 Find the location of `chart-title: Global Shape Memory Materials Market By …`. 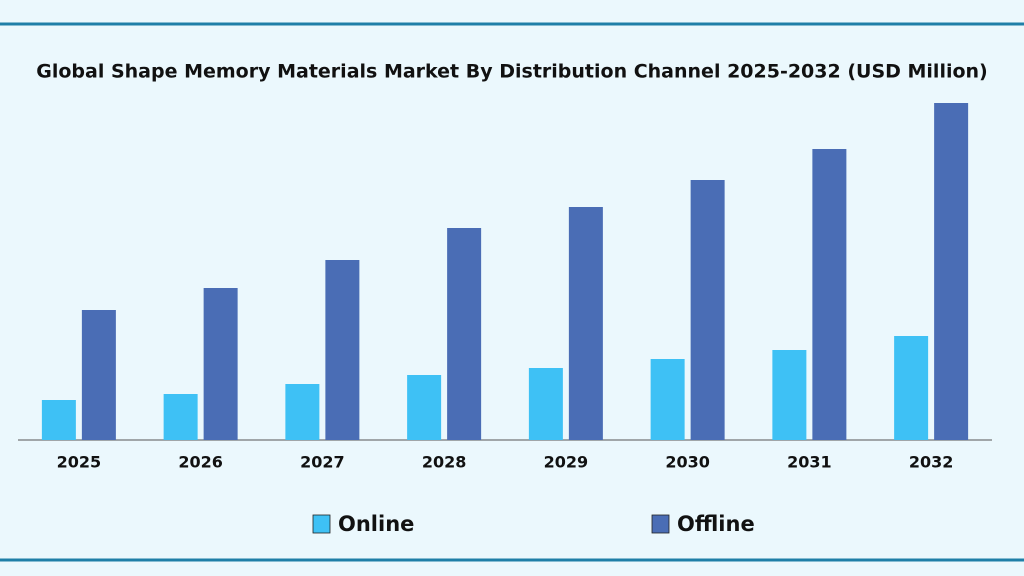

chart-title: Global Shape Memory Materials Market By … is located at coordinates (511, 72).